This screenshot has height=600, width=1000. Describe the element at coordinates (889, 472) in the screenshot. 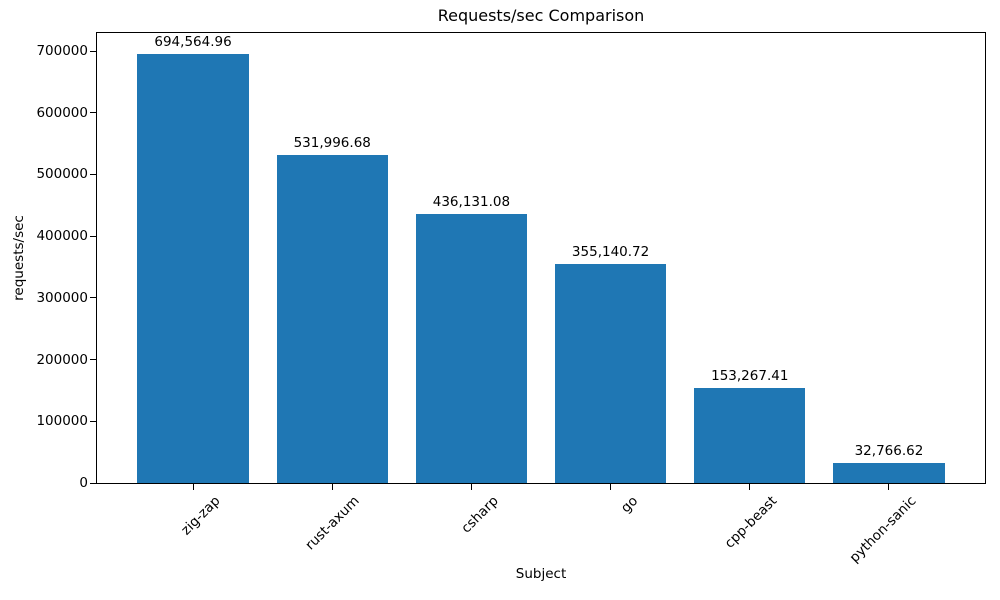

I see `bar-python-sanic` at that location.